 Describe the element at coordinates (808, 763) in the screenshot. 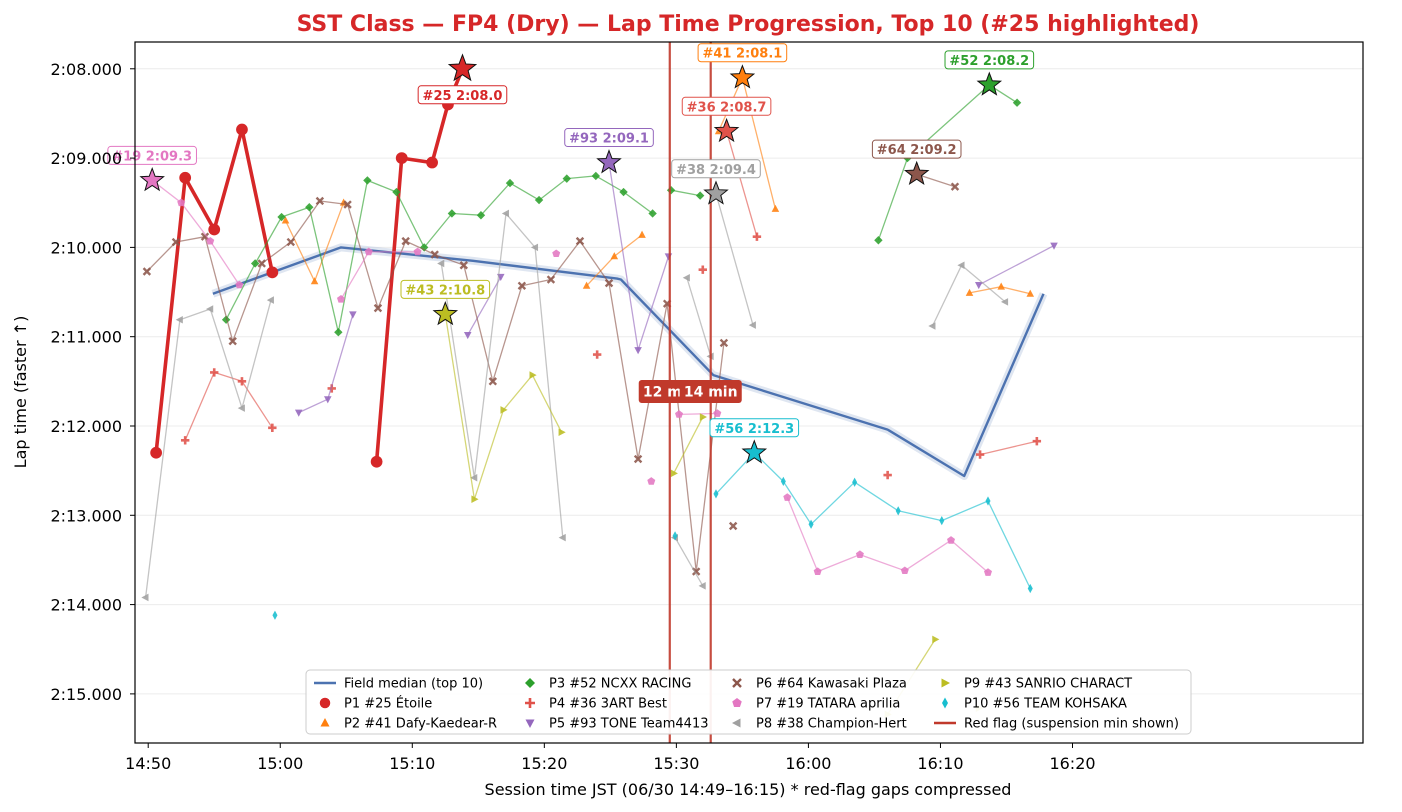

I see `x-tick-label-5: 16:00` at that location.